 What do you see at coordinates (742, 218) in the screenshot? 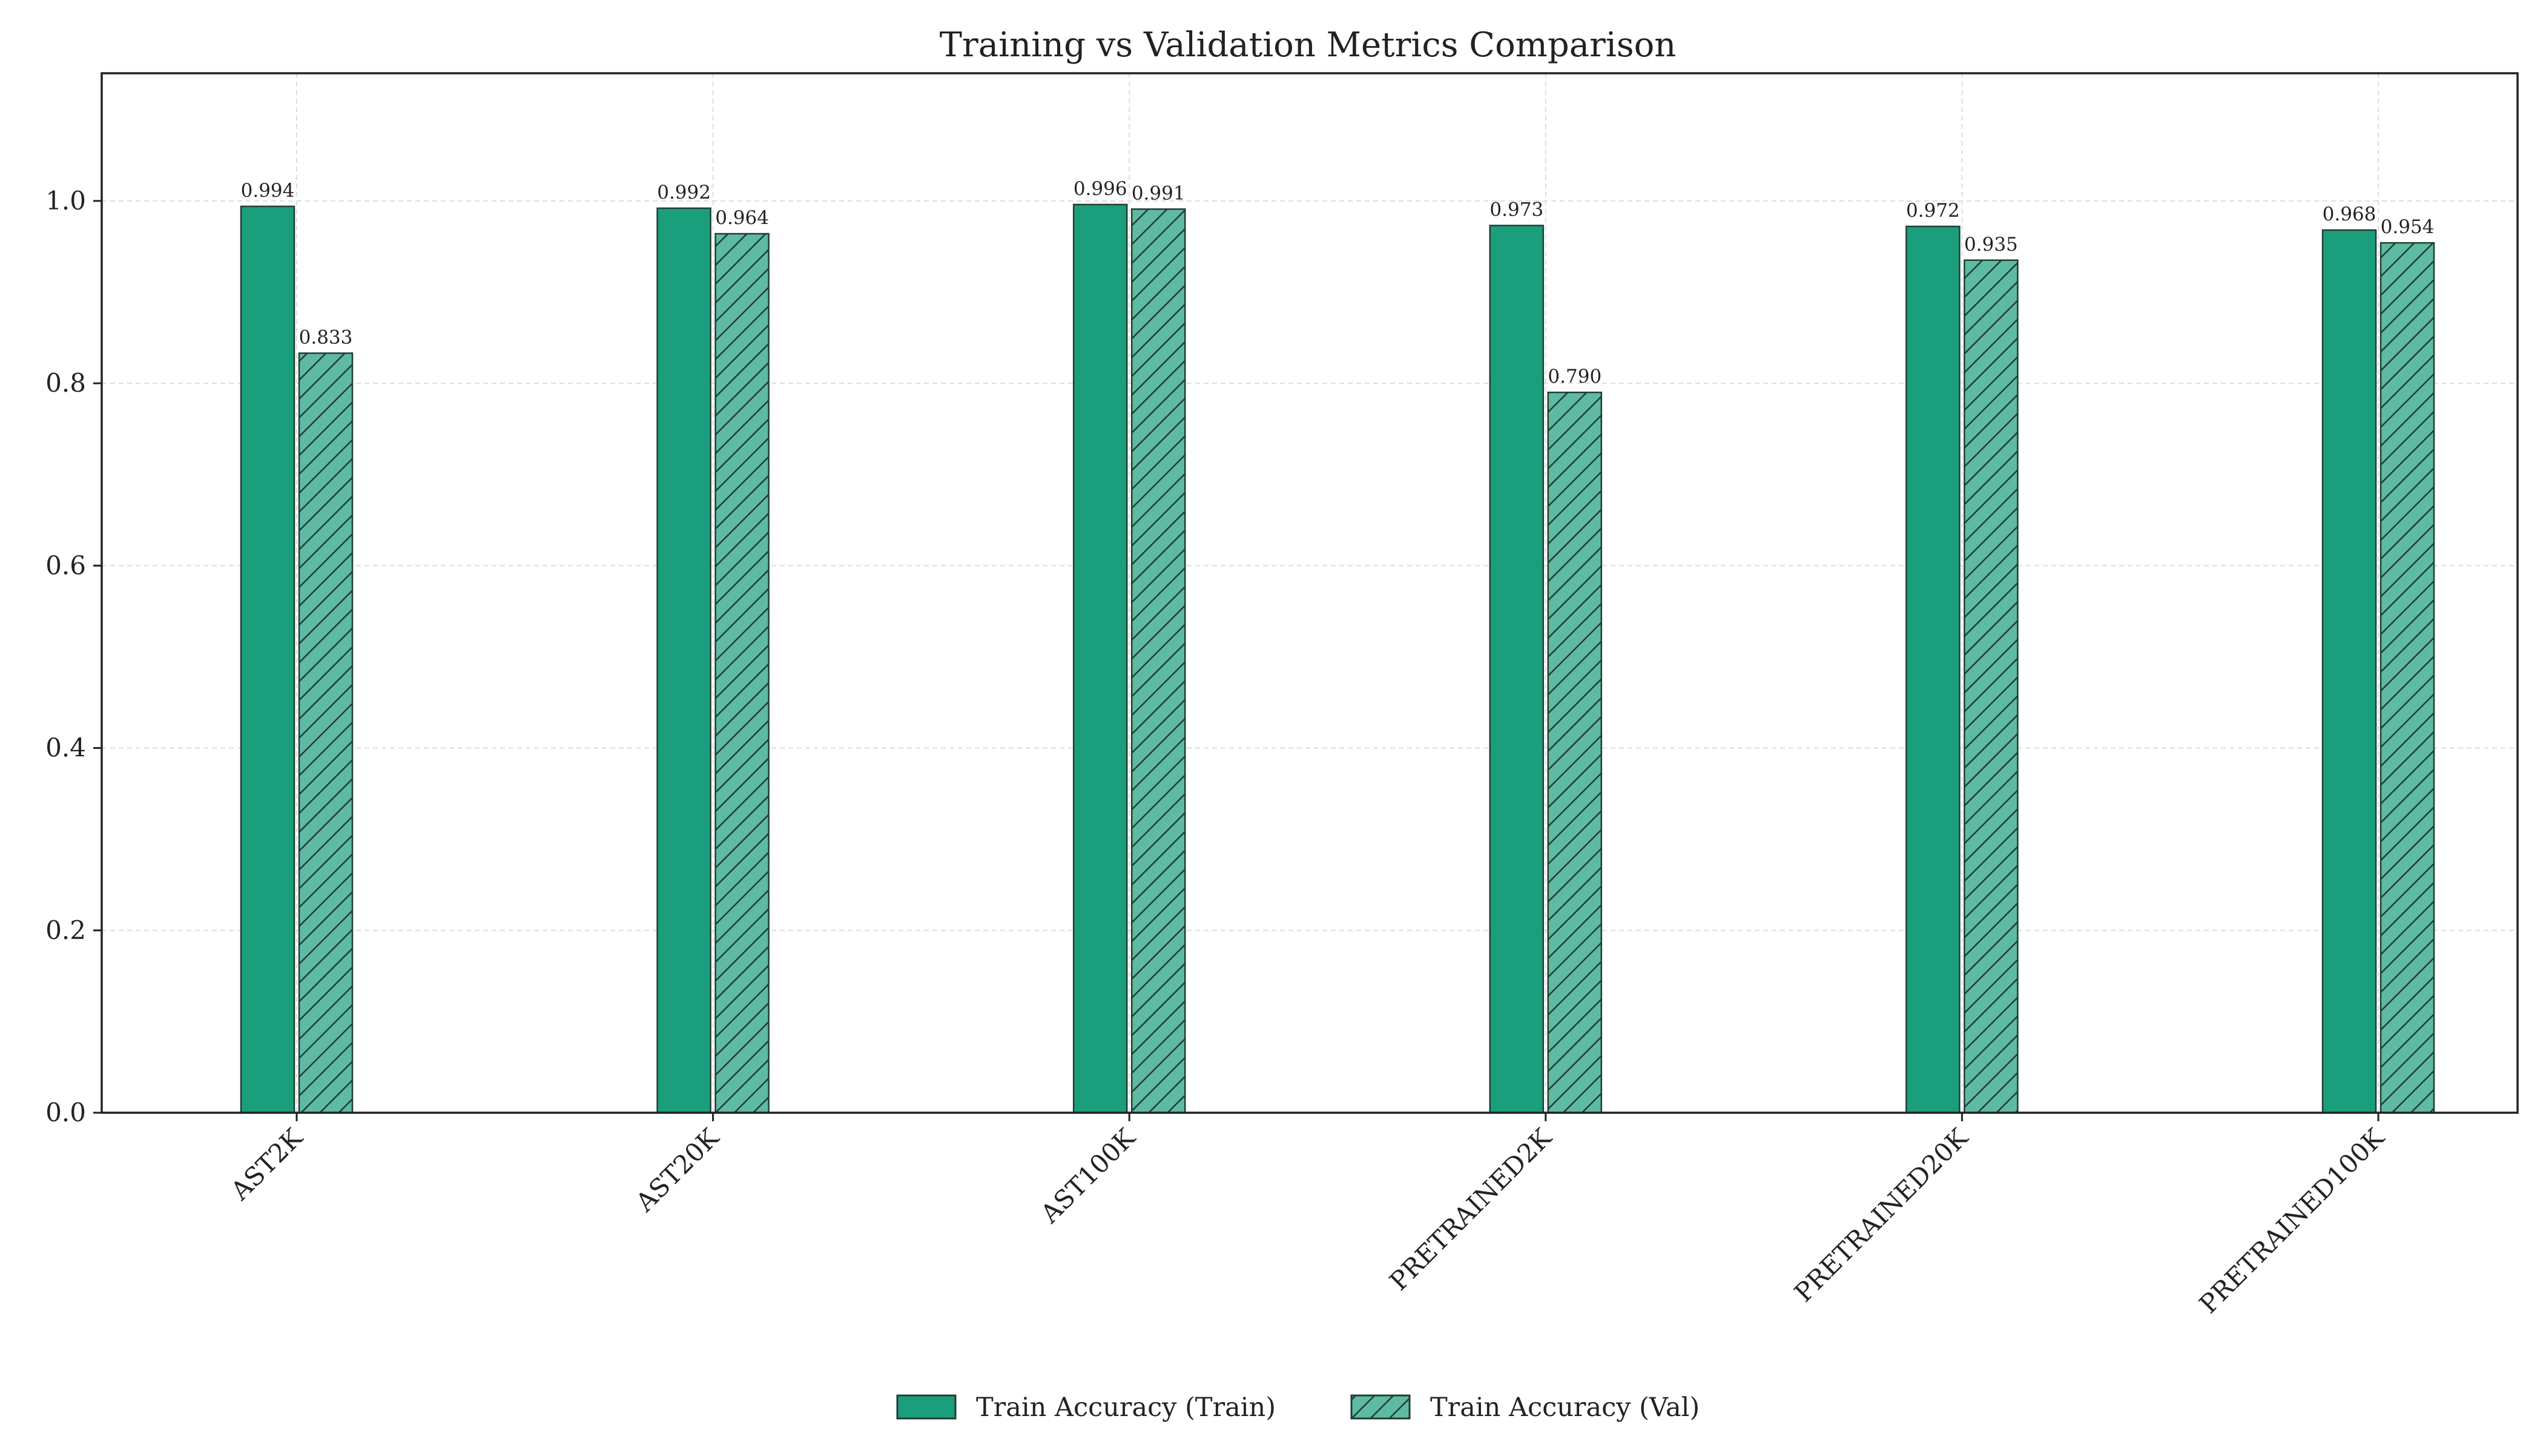
I see `bar-value-label: 0.964` at bounding box center [742, 218].